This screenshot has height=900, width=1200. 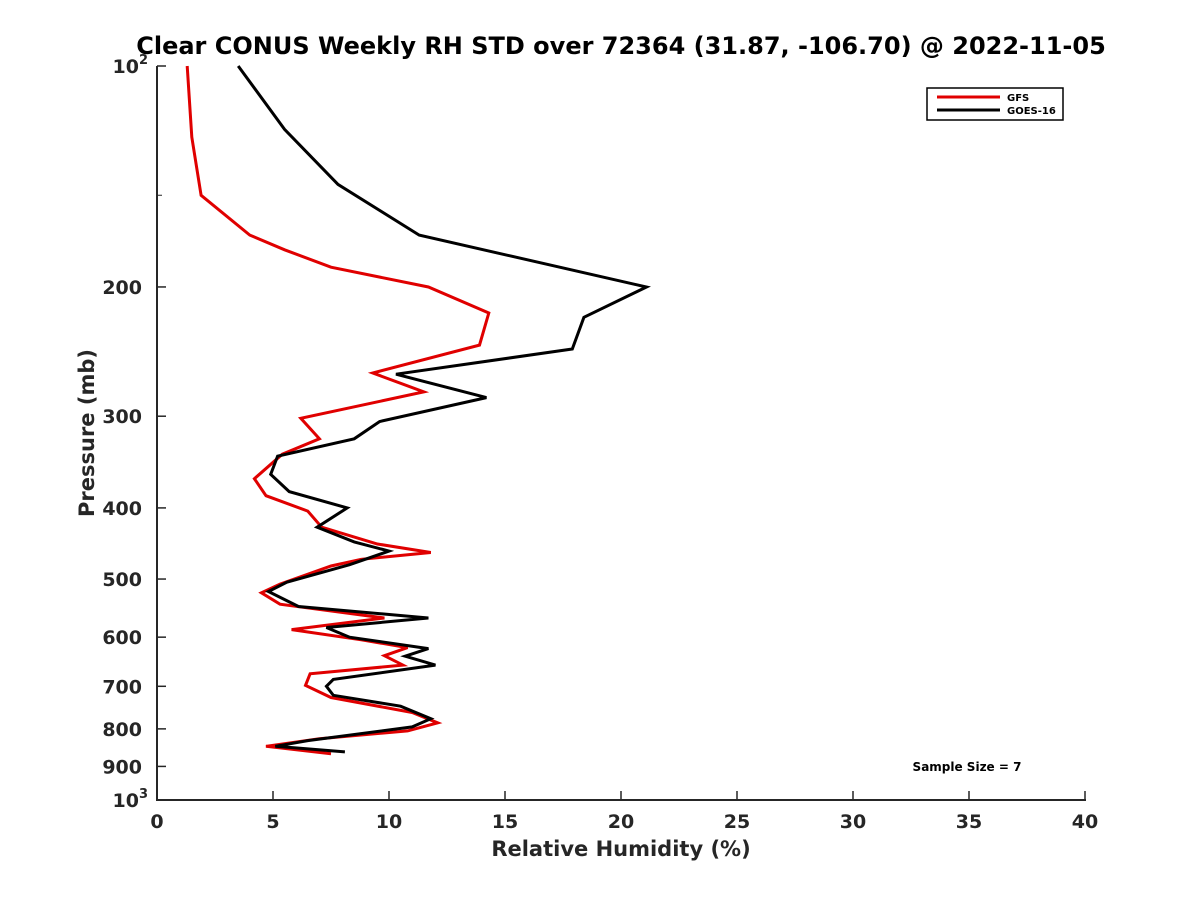 What do you see at coordinates (131, 799) in the screenshot?
I see `y-tick-label: 10³` at bounding box center [131, 799].